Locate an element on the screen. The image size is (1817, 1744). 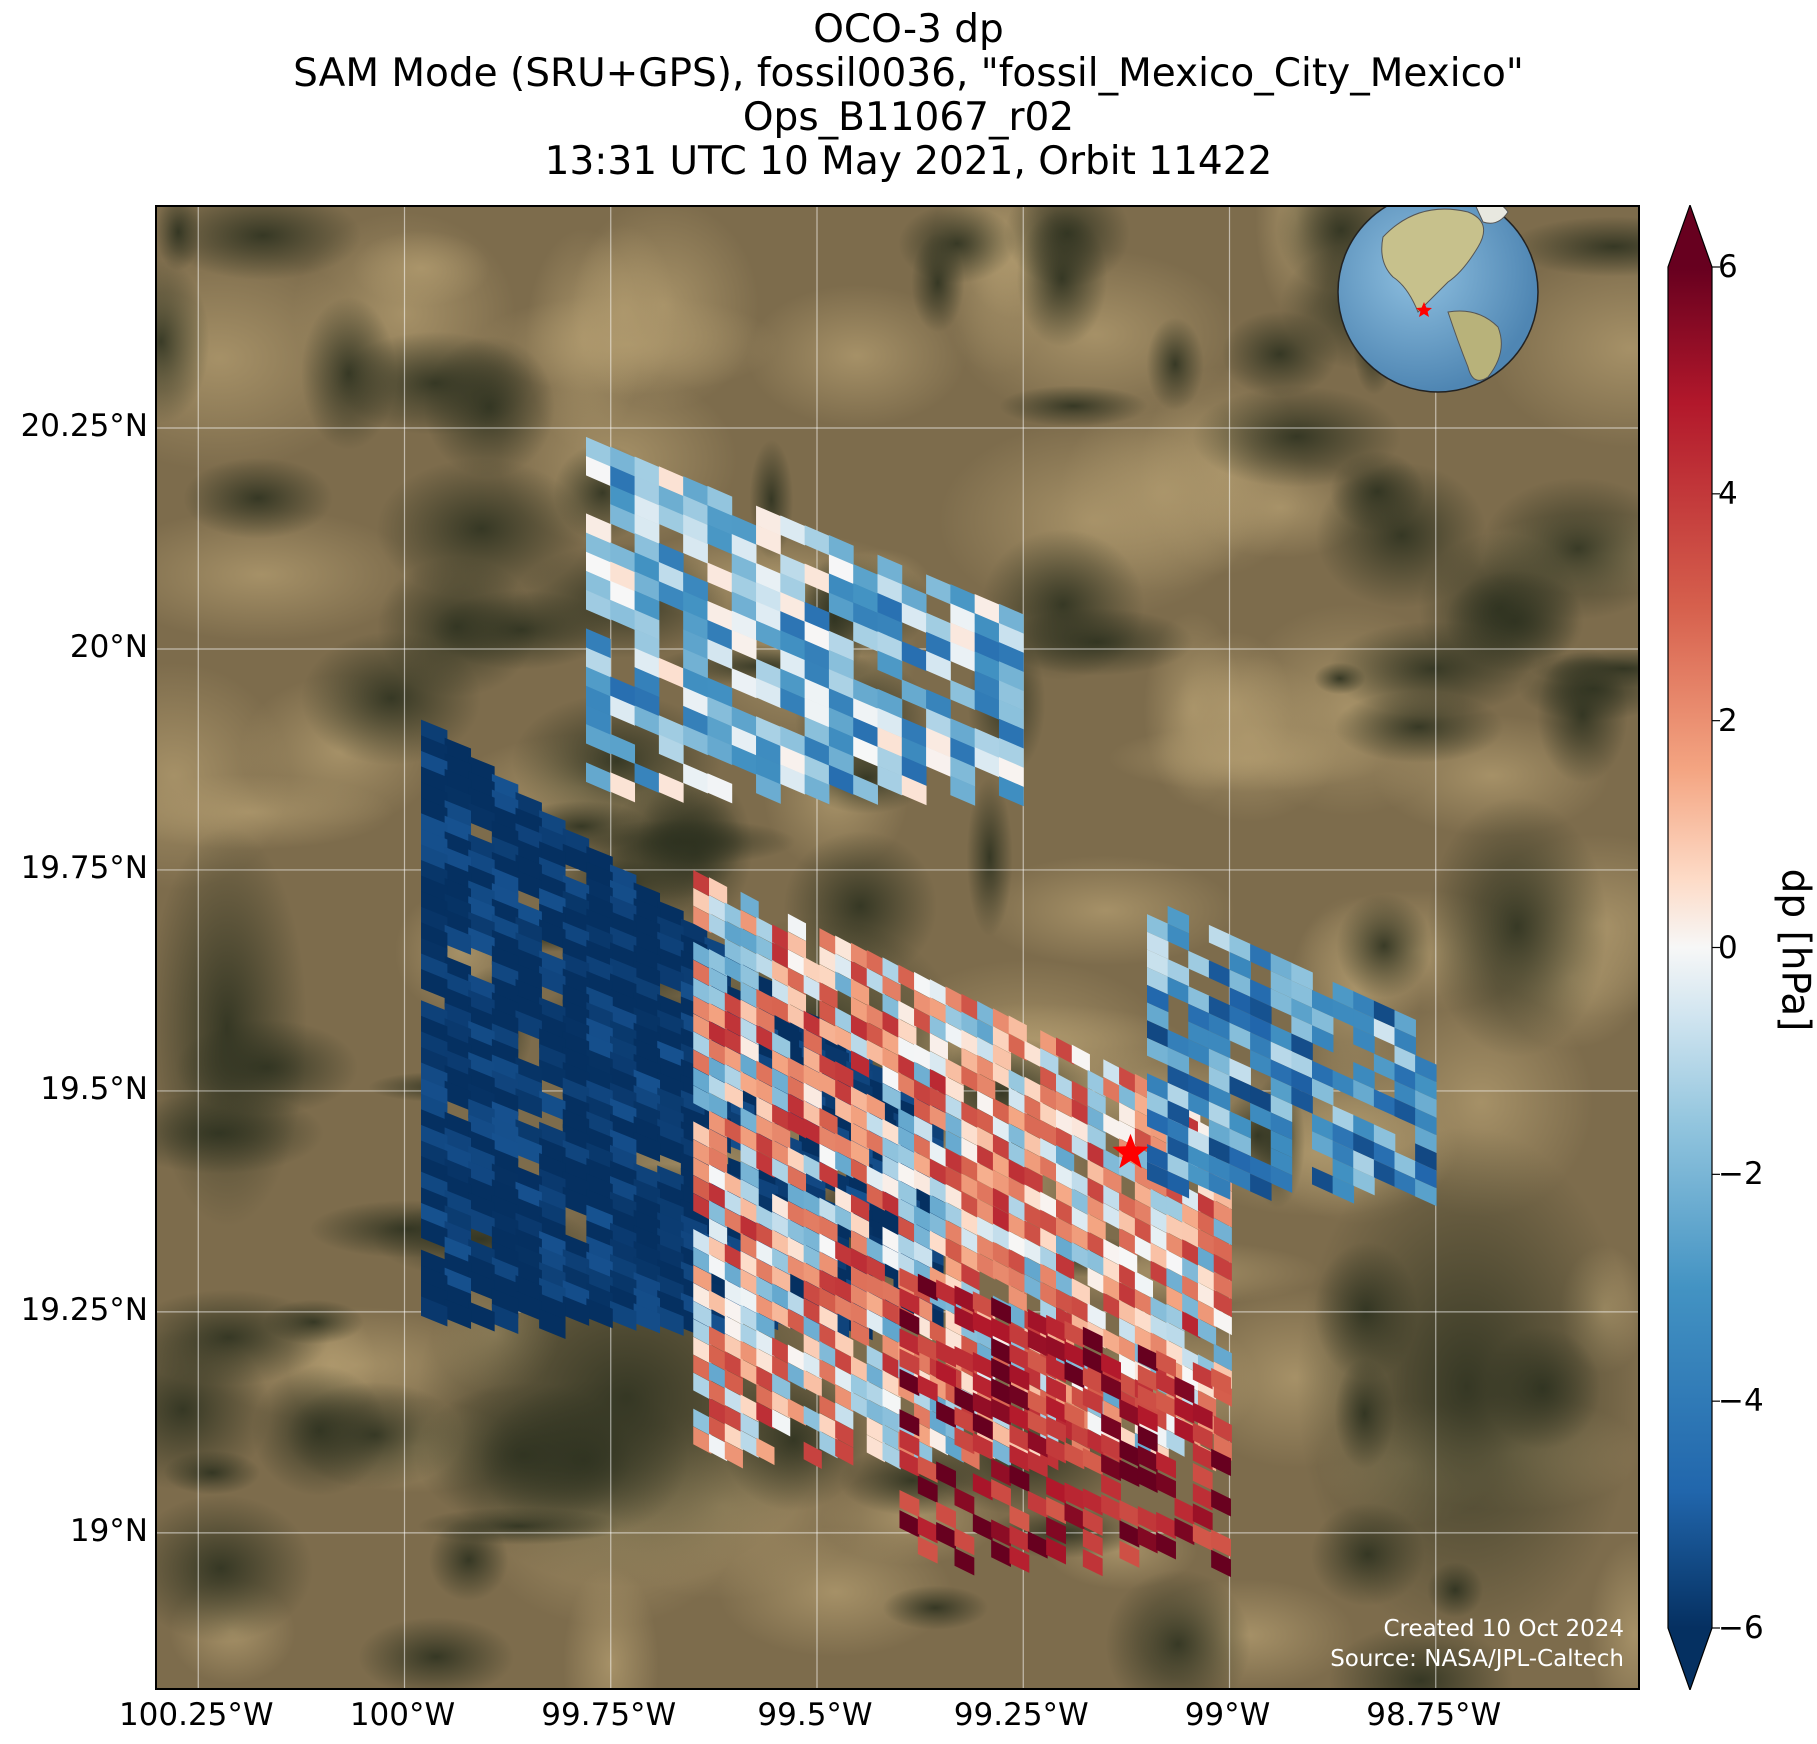
north-america-shape is located at coordinates (1433, 260).